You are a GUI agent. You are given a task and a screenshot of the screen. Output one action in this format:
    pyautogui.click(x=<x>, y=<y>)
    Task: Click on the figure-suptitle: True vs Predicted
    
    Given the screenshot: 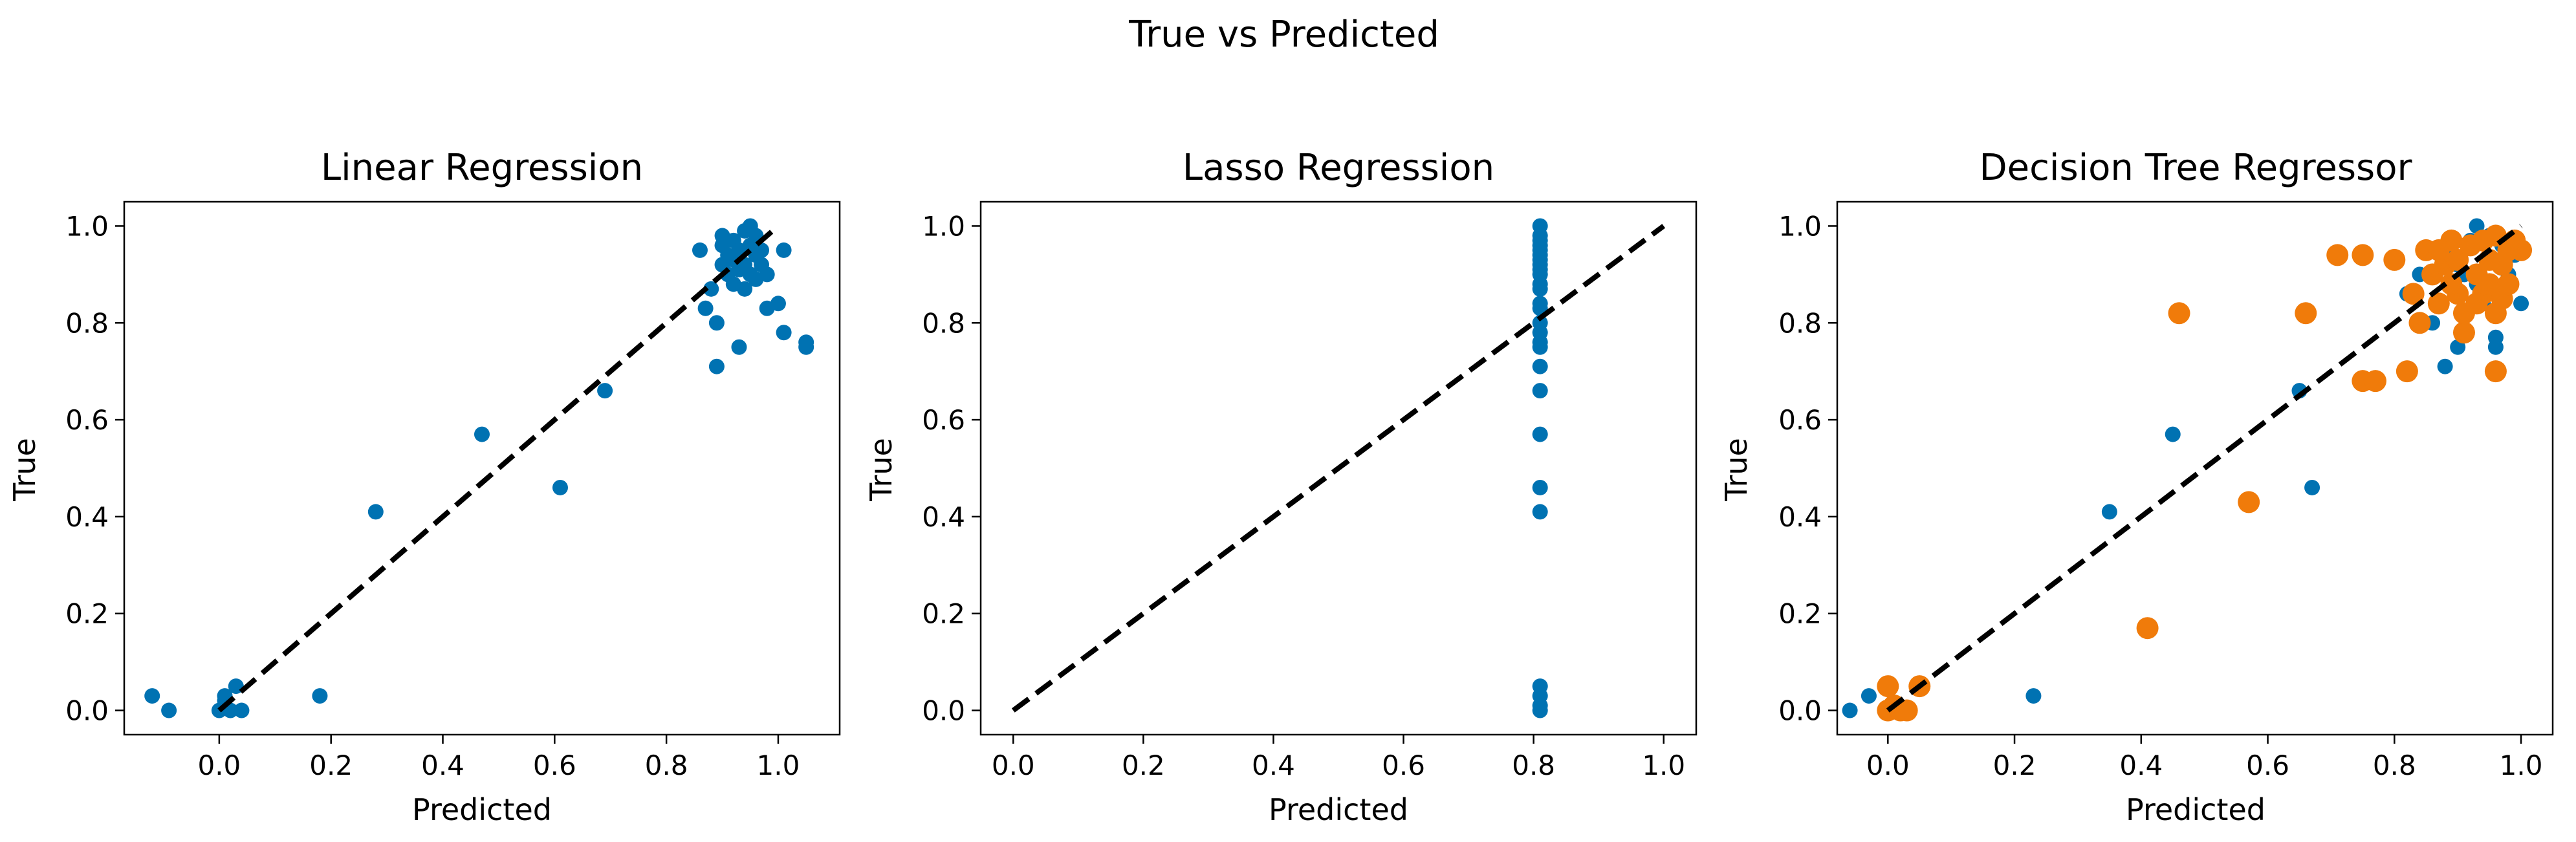 What is the action you would take?
    pyautogui.click(x=1283, y=35)
    